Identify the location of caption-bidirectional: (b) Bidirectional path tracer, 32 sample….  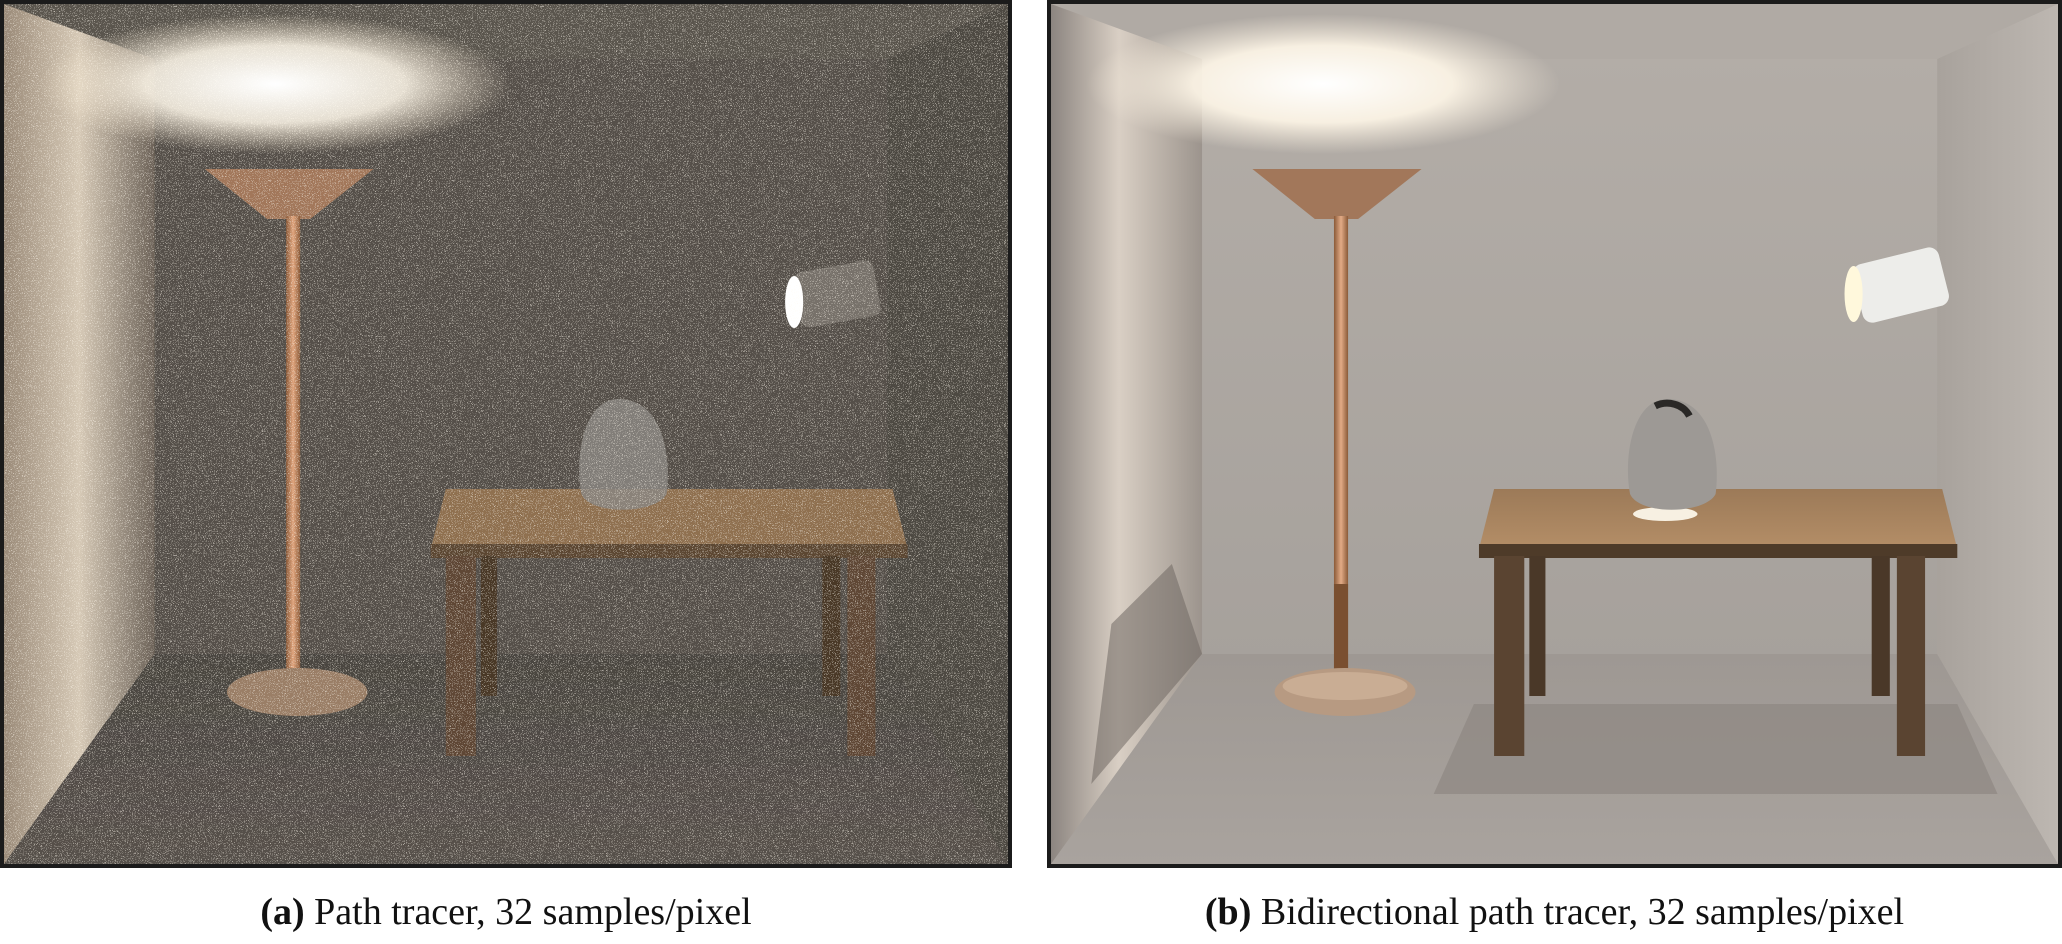
(1554, 912).